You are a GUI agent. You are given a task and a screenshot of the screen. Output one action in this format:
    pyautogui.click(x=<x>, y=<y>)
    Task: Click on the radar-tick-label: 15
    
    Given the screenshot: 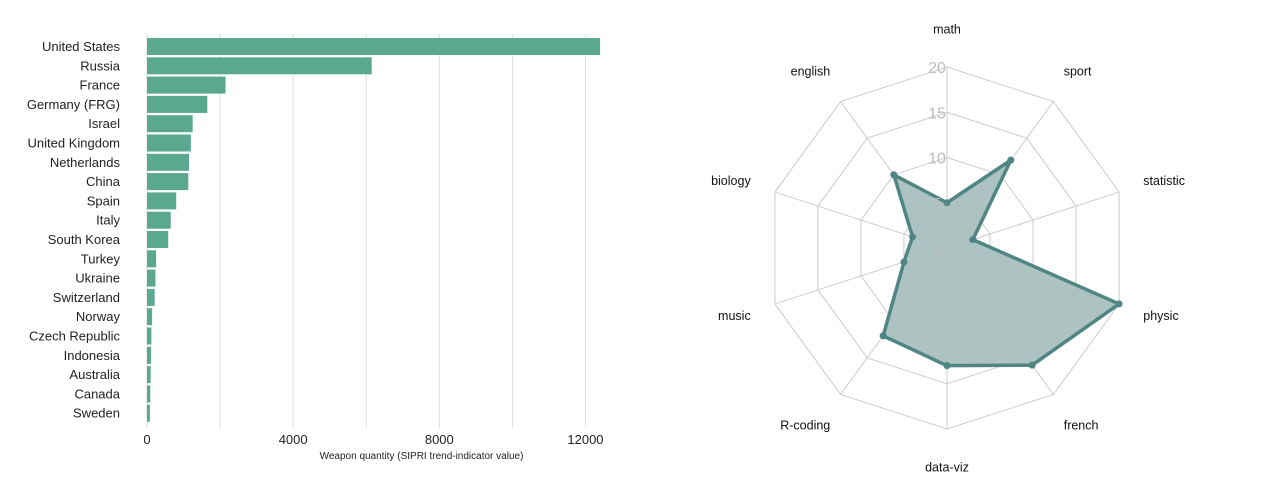 What is the action you would take?
    pyautogui.click(x=937, y=113)
    